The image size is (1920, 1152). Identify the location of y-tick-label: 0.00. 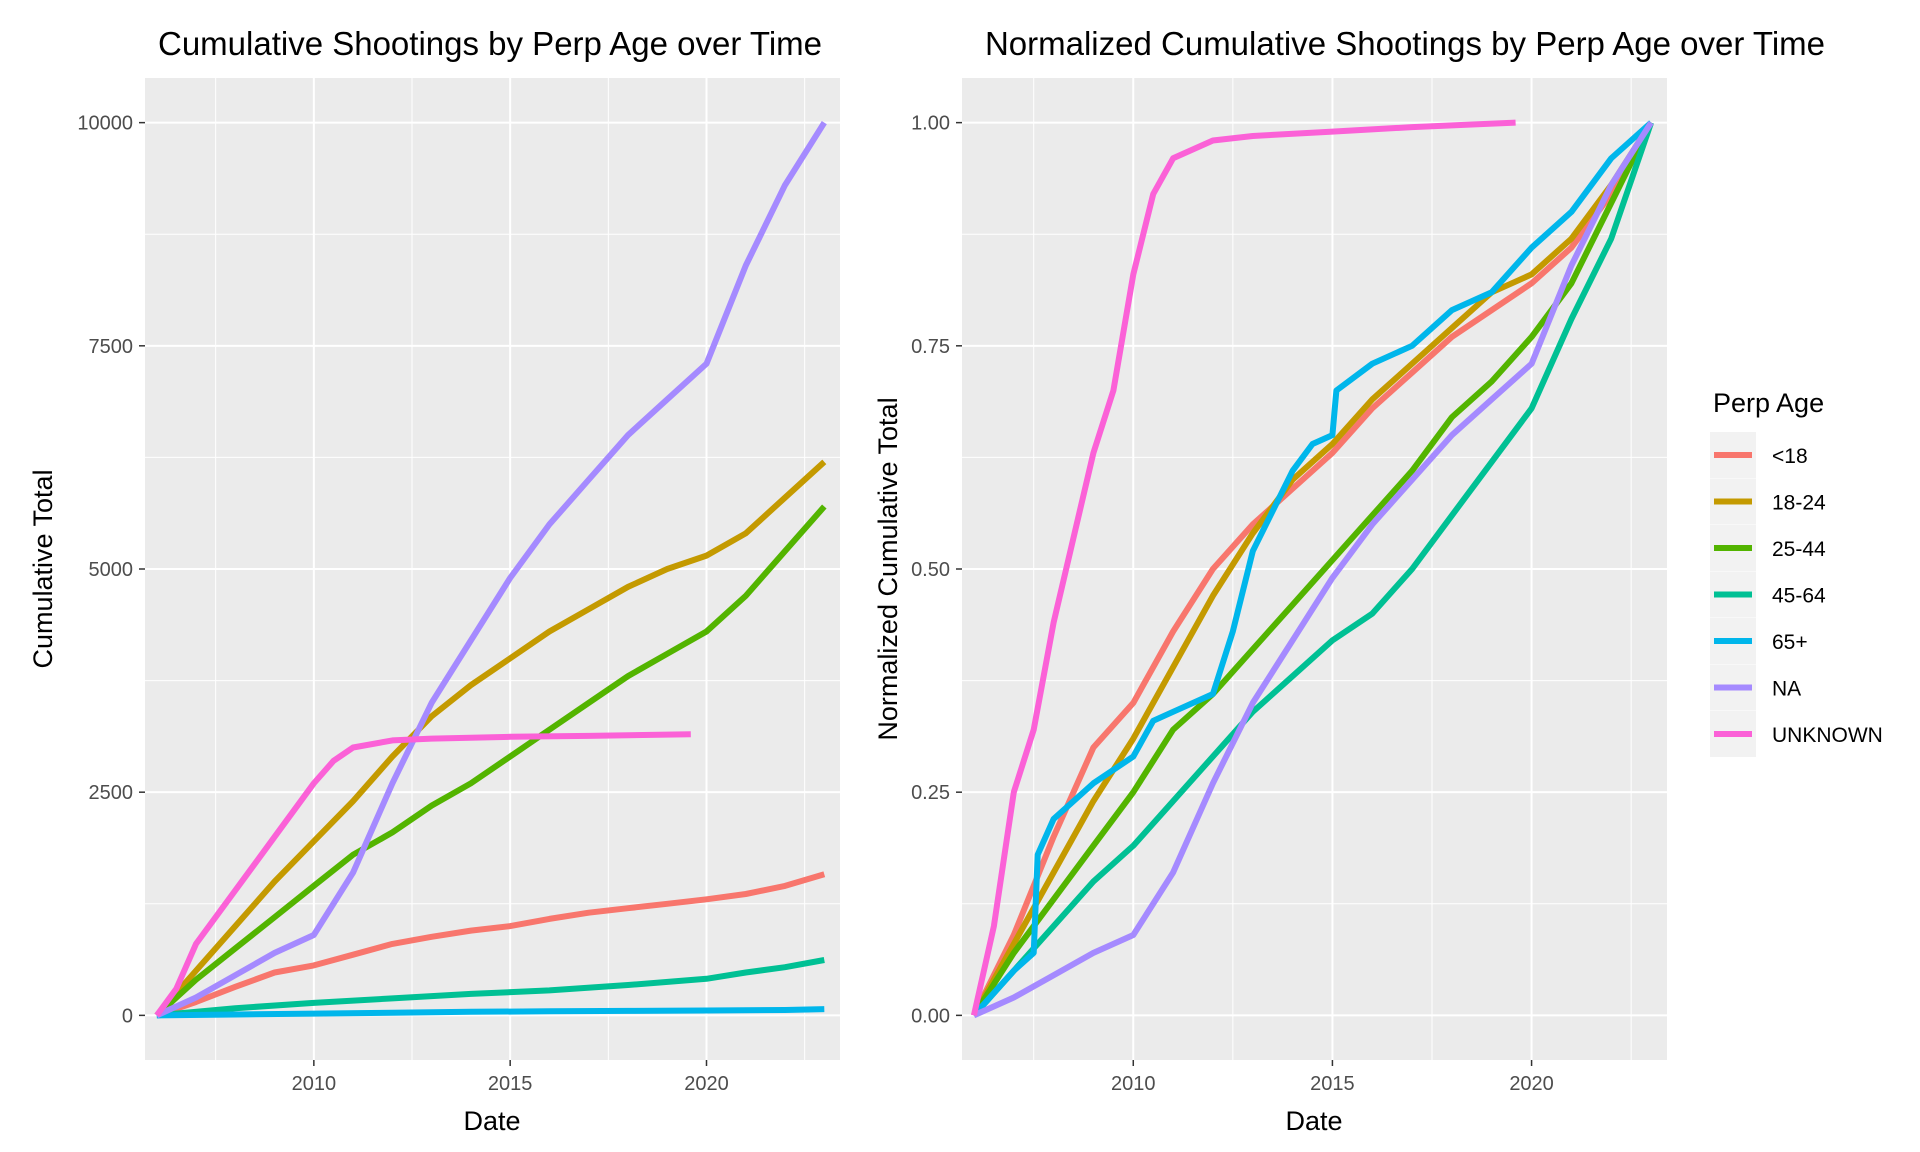
(930, 1016).